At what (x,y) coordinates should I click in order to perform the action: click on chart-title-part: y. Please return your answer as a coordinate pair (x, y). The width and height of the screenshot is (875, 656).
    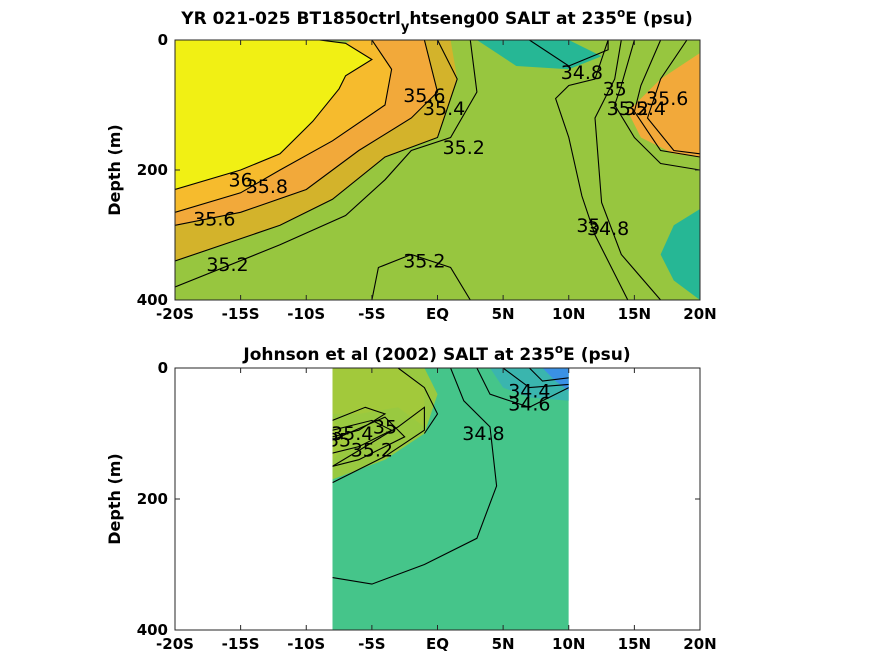
    Looking at the image, I should click on (405, 27).